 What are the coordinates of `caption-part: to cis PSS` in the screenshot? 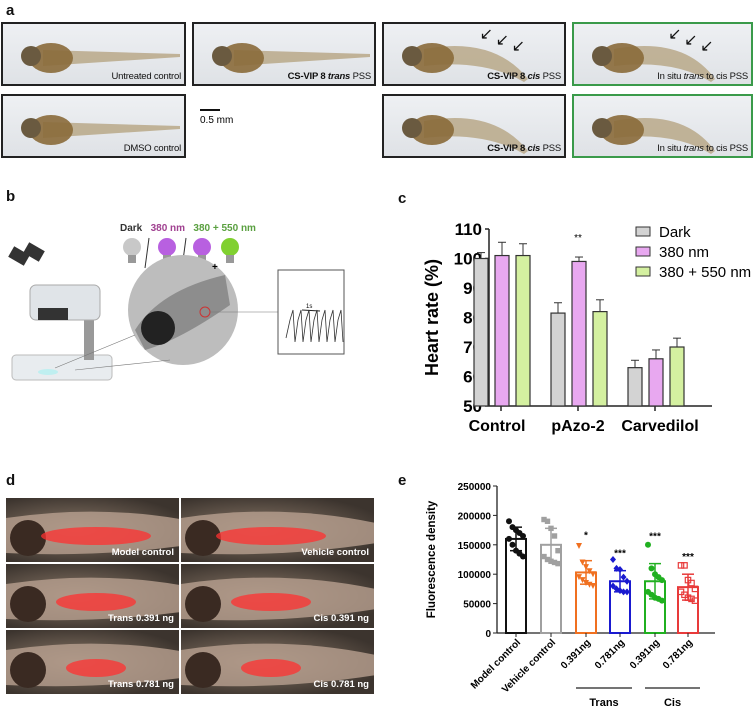 It's located at (725, 148).